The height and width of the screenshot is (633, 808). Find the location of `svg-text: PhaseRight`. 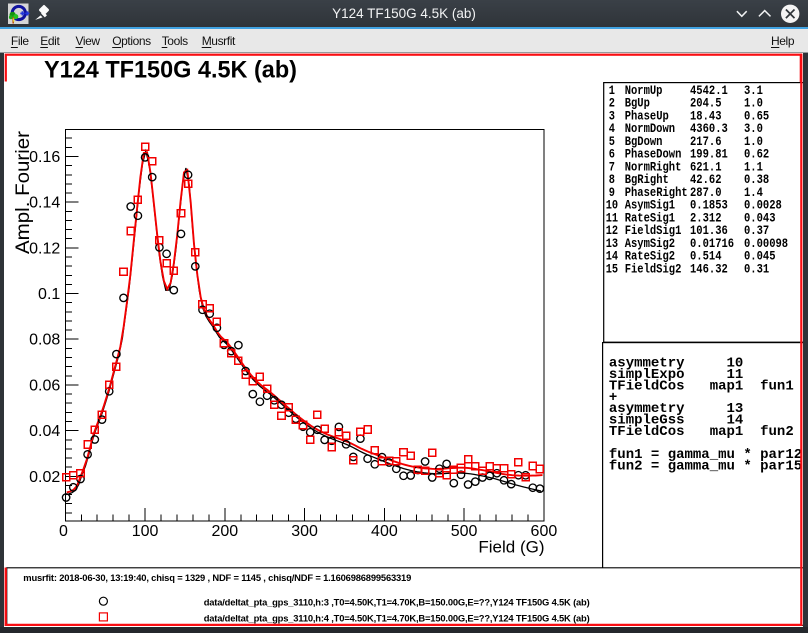

svg-text: PhaseRight is located at coordinates (656, 192).